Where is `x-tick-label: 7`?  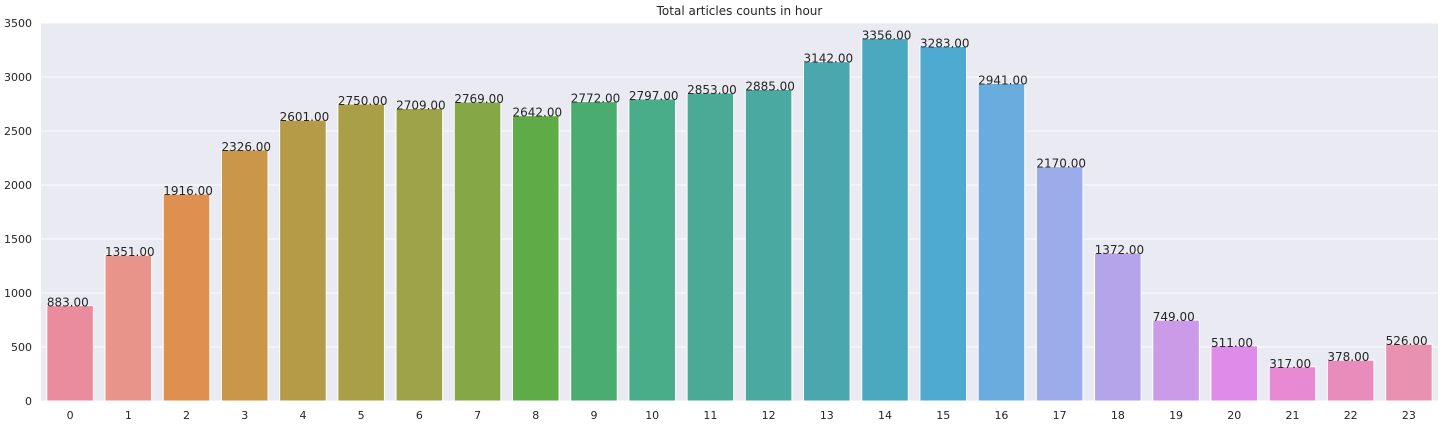
x-tick-label: 7 is located at coordinates (477, 415).